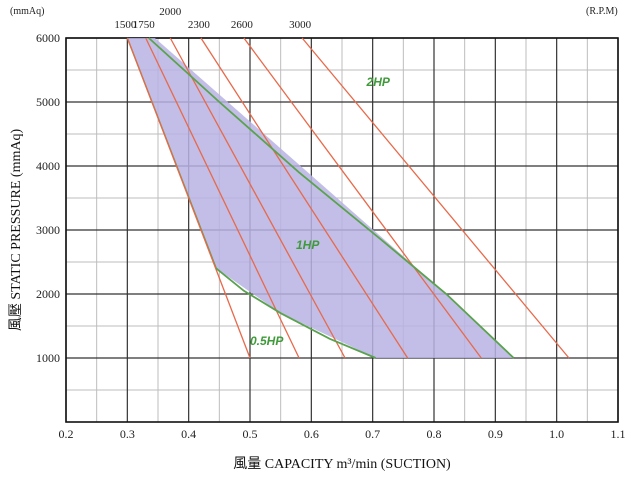 The width and height of the screenshot is (628, 477). Describe the element at coordinates (618, 434) in the screenshot. I see `x-tick-label: 1.1` at that location.